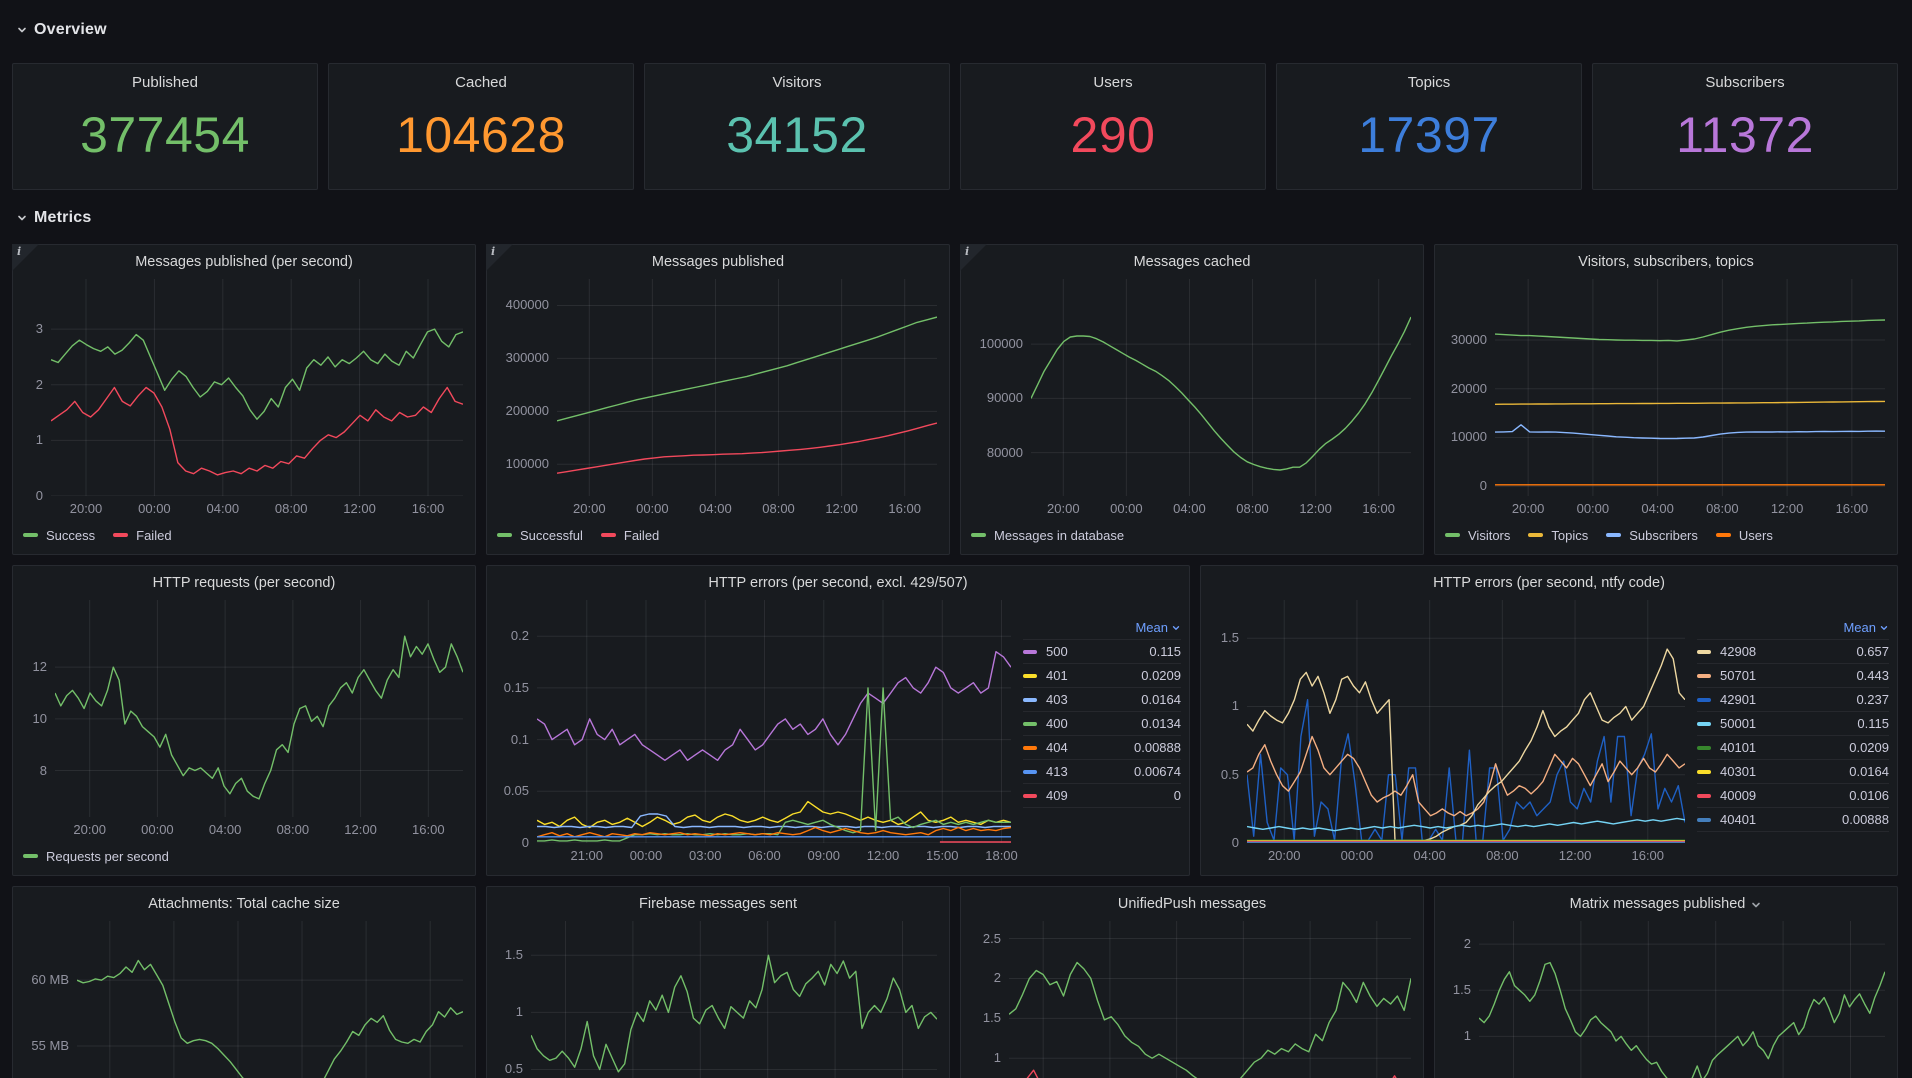  I want to click on panel-title-visitors-subscribers-topics: Visitors, subscribers, topics, so click(1666, 262).